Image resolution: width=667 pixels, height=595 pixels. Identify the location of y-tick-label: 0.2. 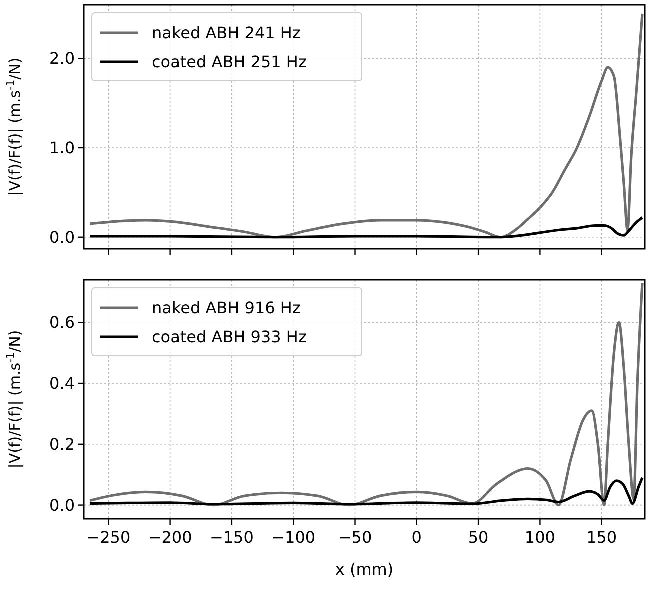
(62, 444).